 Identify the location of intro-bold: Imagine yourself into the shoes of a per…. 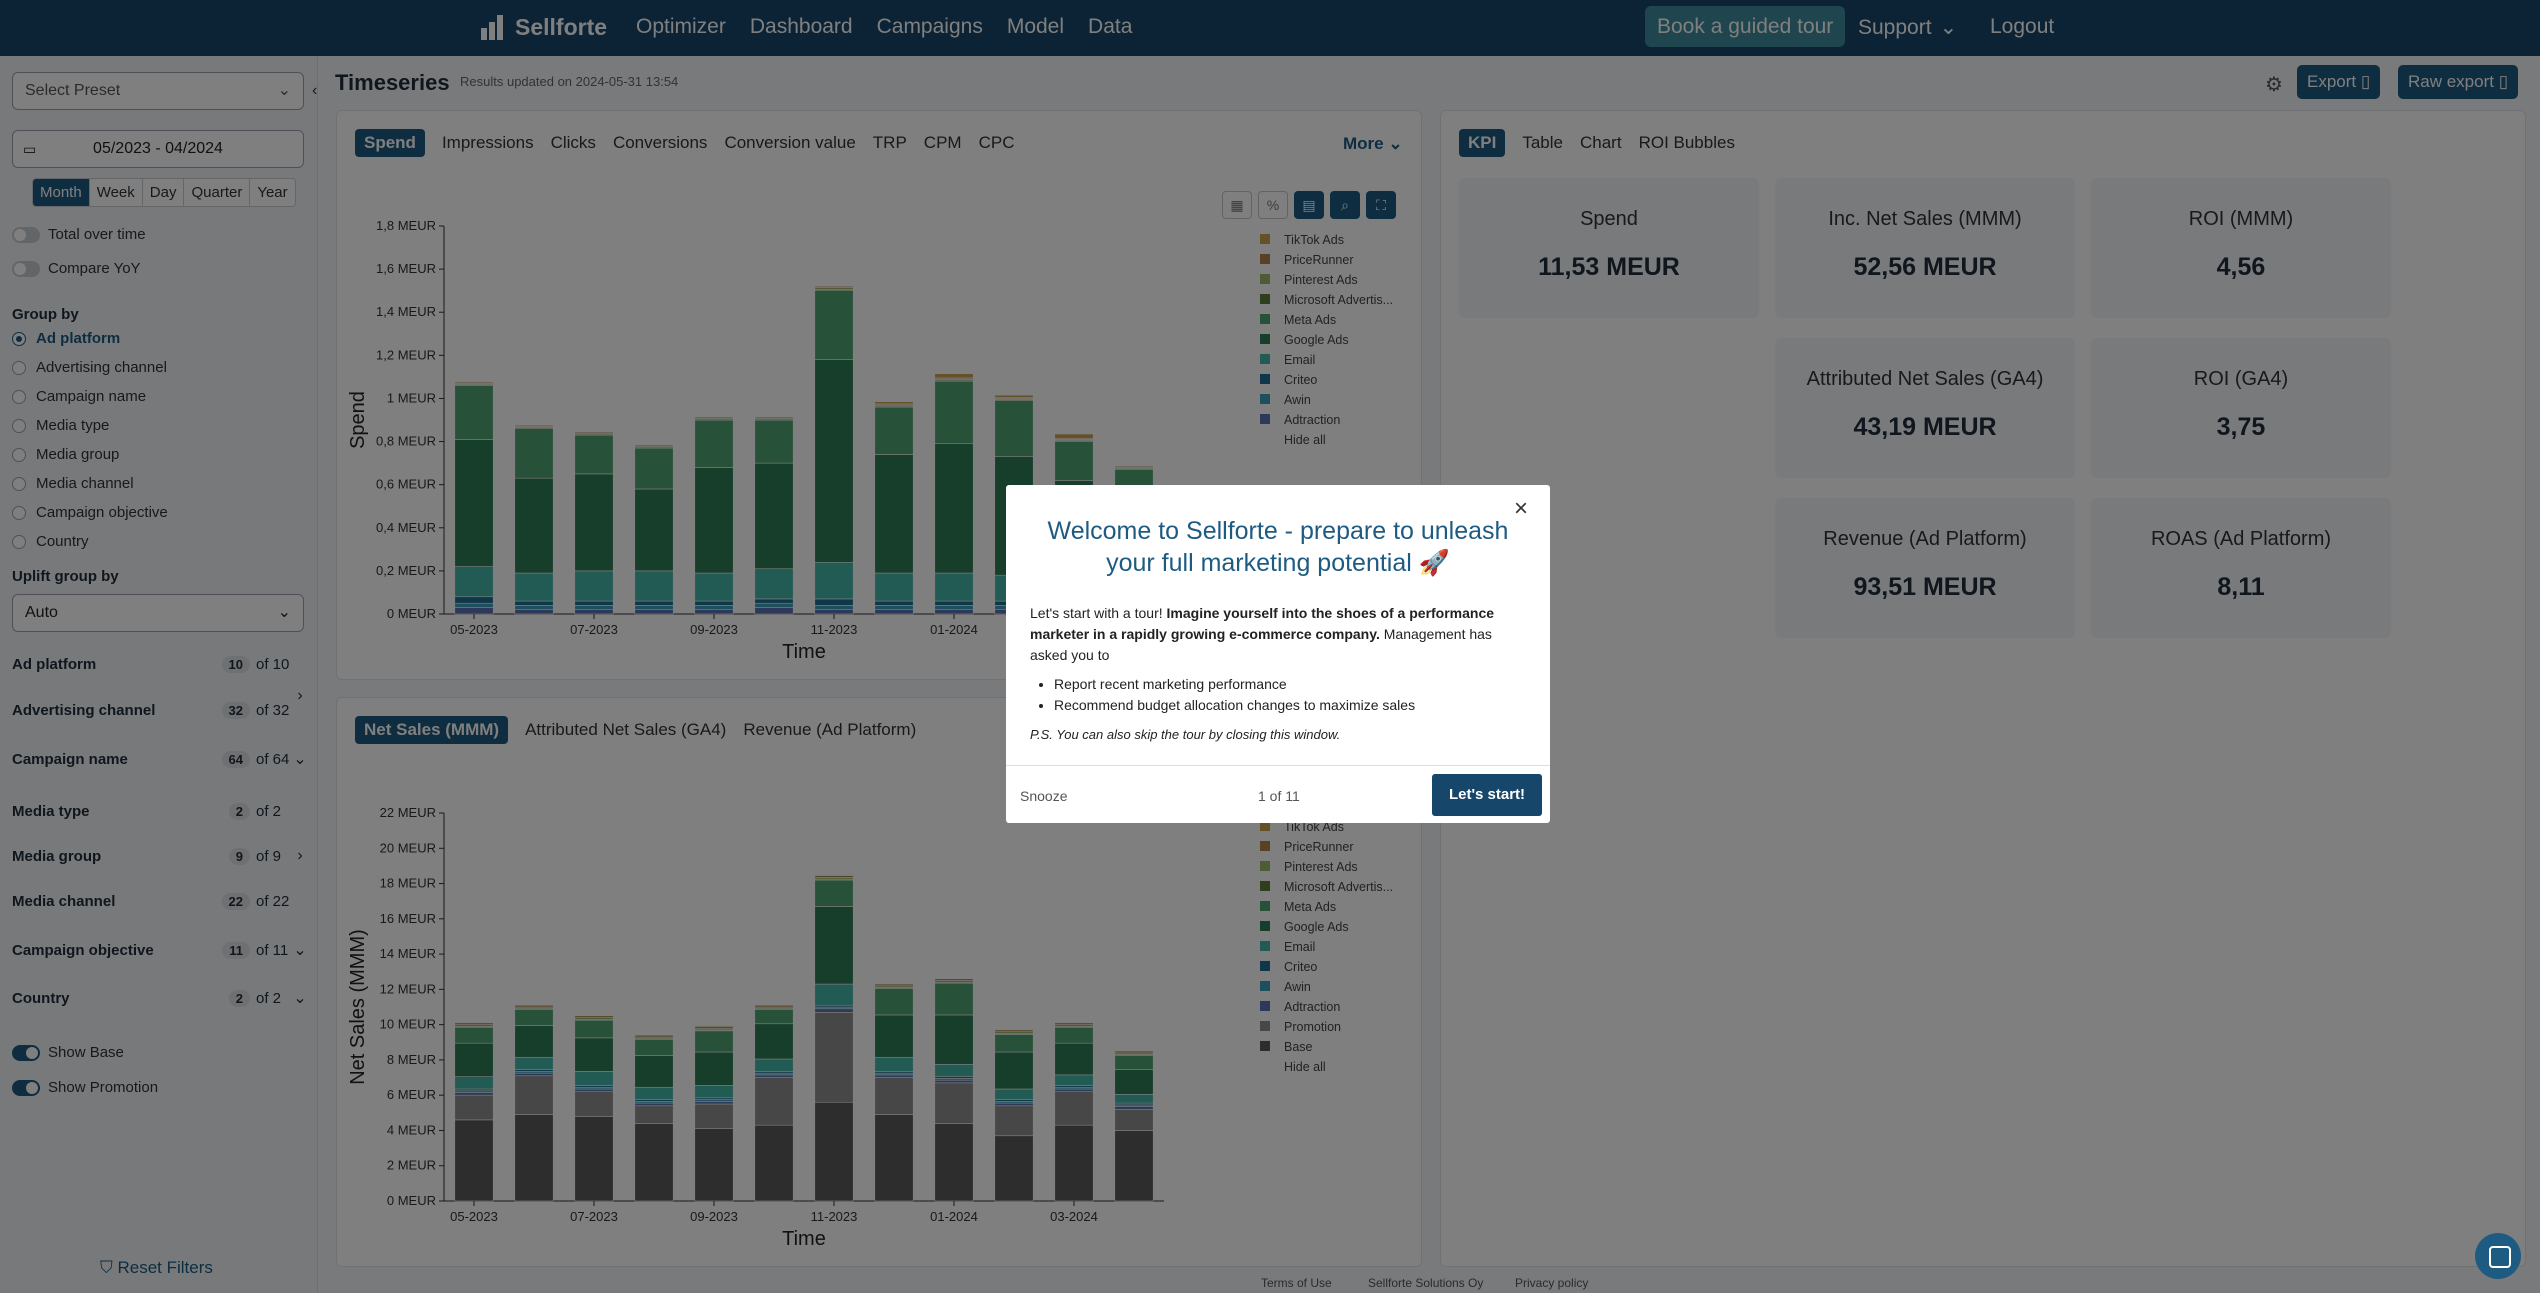
(1262, 623).